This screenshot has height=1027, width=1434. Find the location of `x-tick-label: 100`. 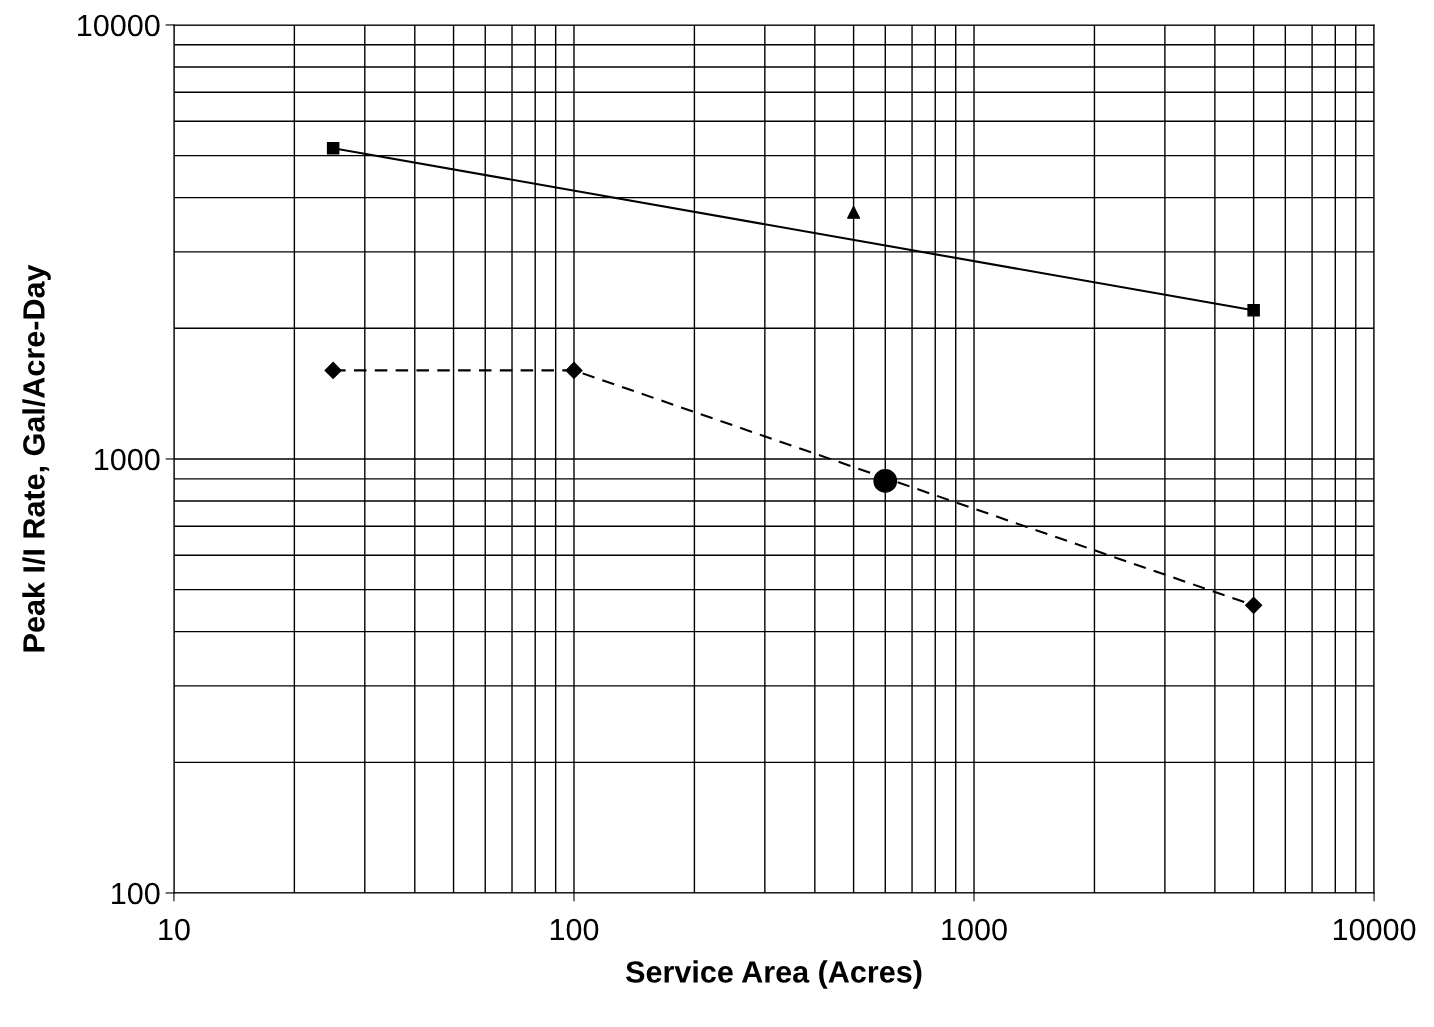

x-tick-label: 100 is located at coordinates (574, 929).